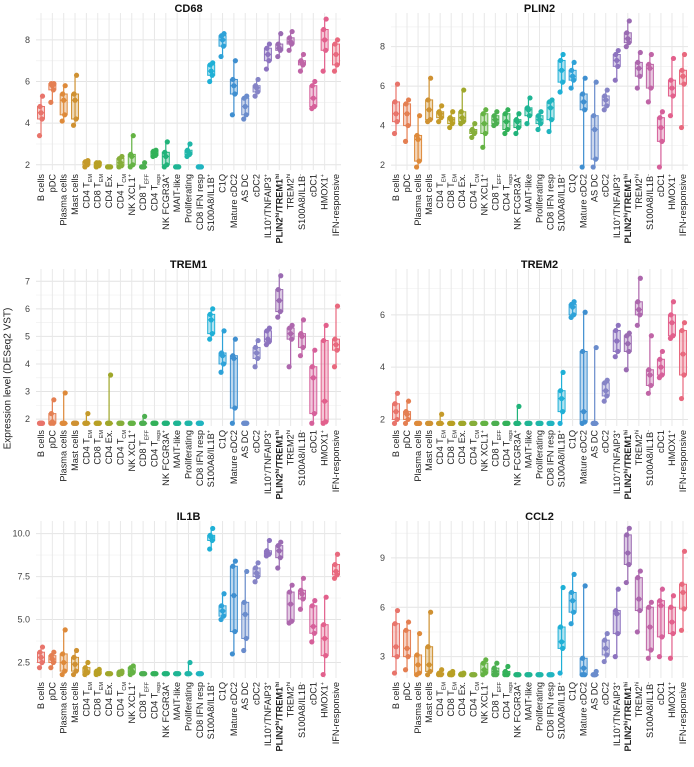 This screenshot has height=767, width=694. I want to click on x-tick-label-part: CD8 IFN resp, so click(200, 458).